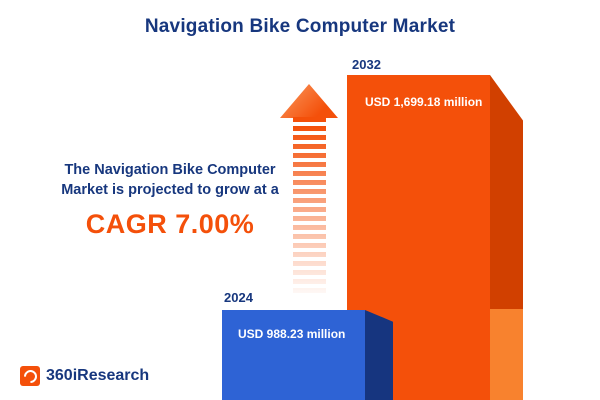 The image size is (600, 400). What do you see at coordinates (366, 64) in the screenshot?
I see `bar-2032-year-label: 2032` at bounding box center [366, 64].